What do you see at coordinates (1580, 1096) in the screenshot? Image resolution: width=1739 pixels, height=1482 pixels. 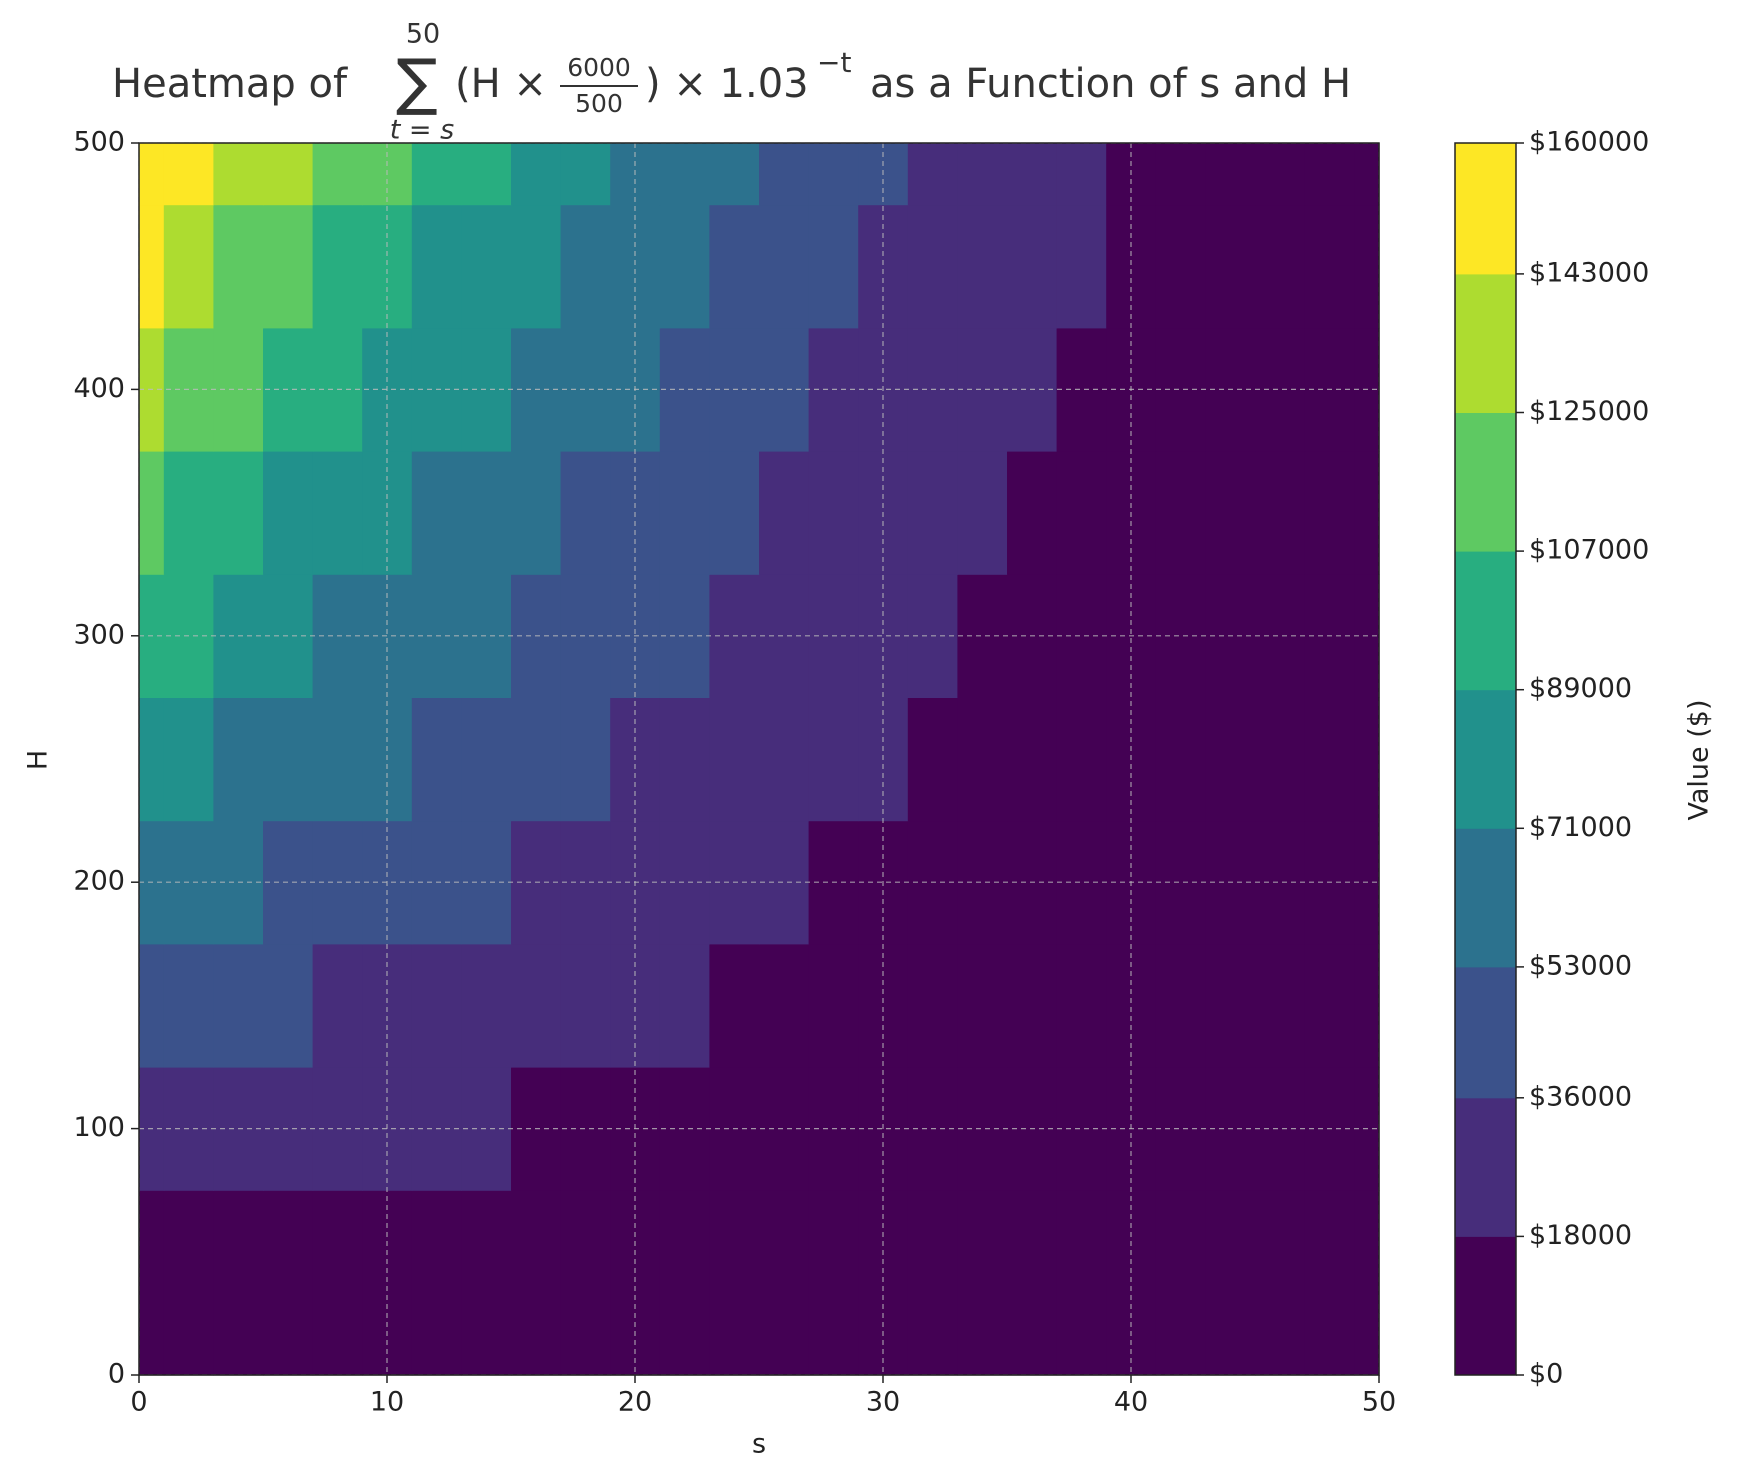 I see `colorbar-tick-label: $36000` at bounding box center [1580, 1096].